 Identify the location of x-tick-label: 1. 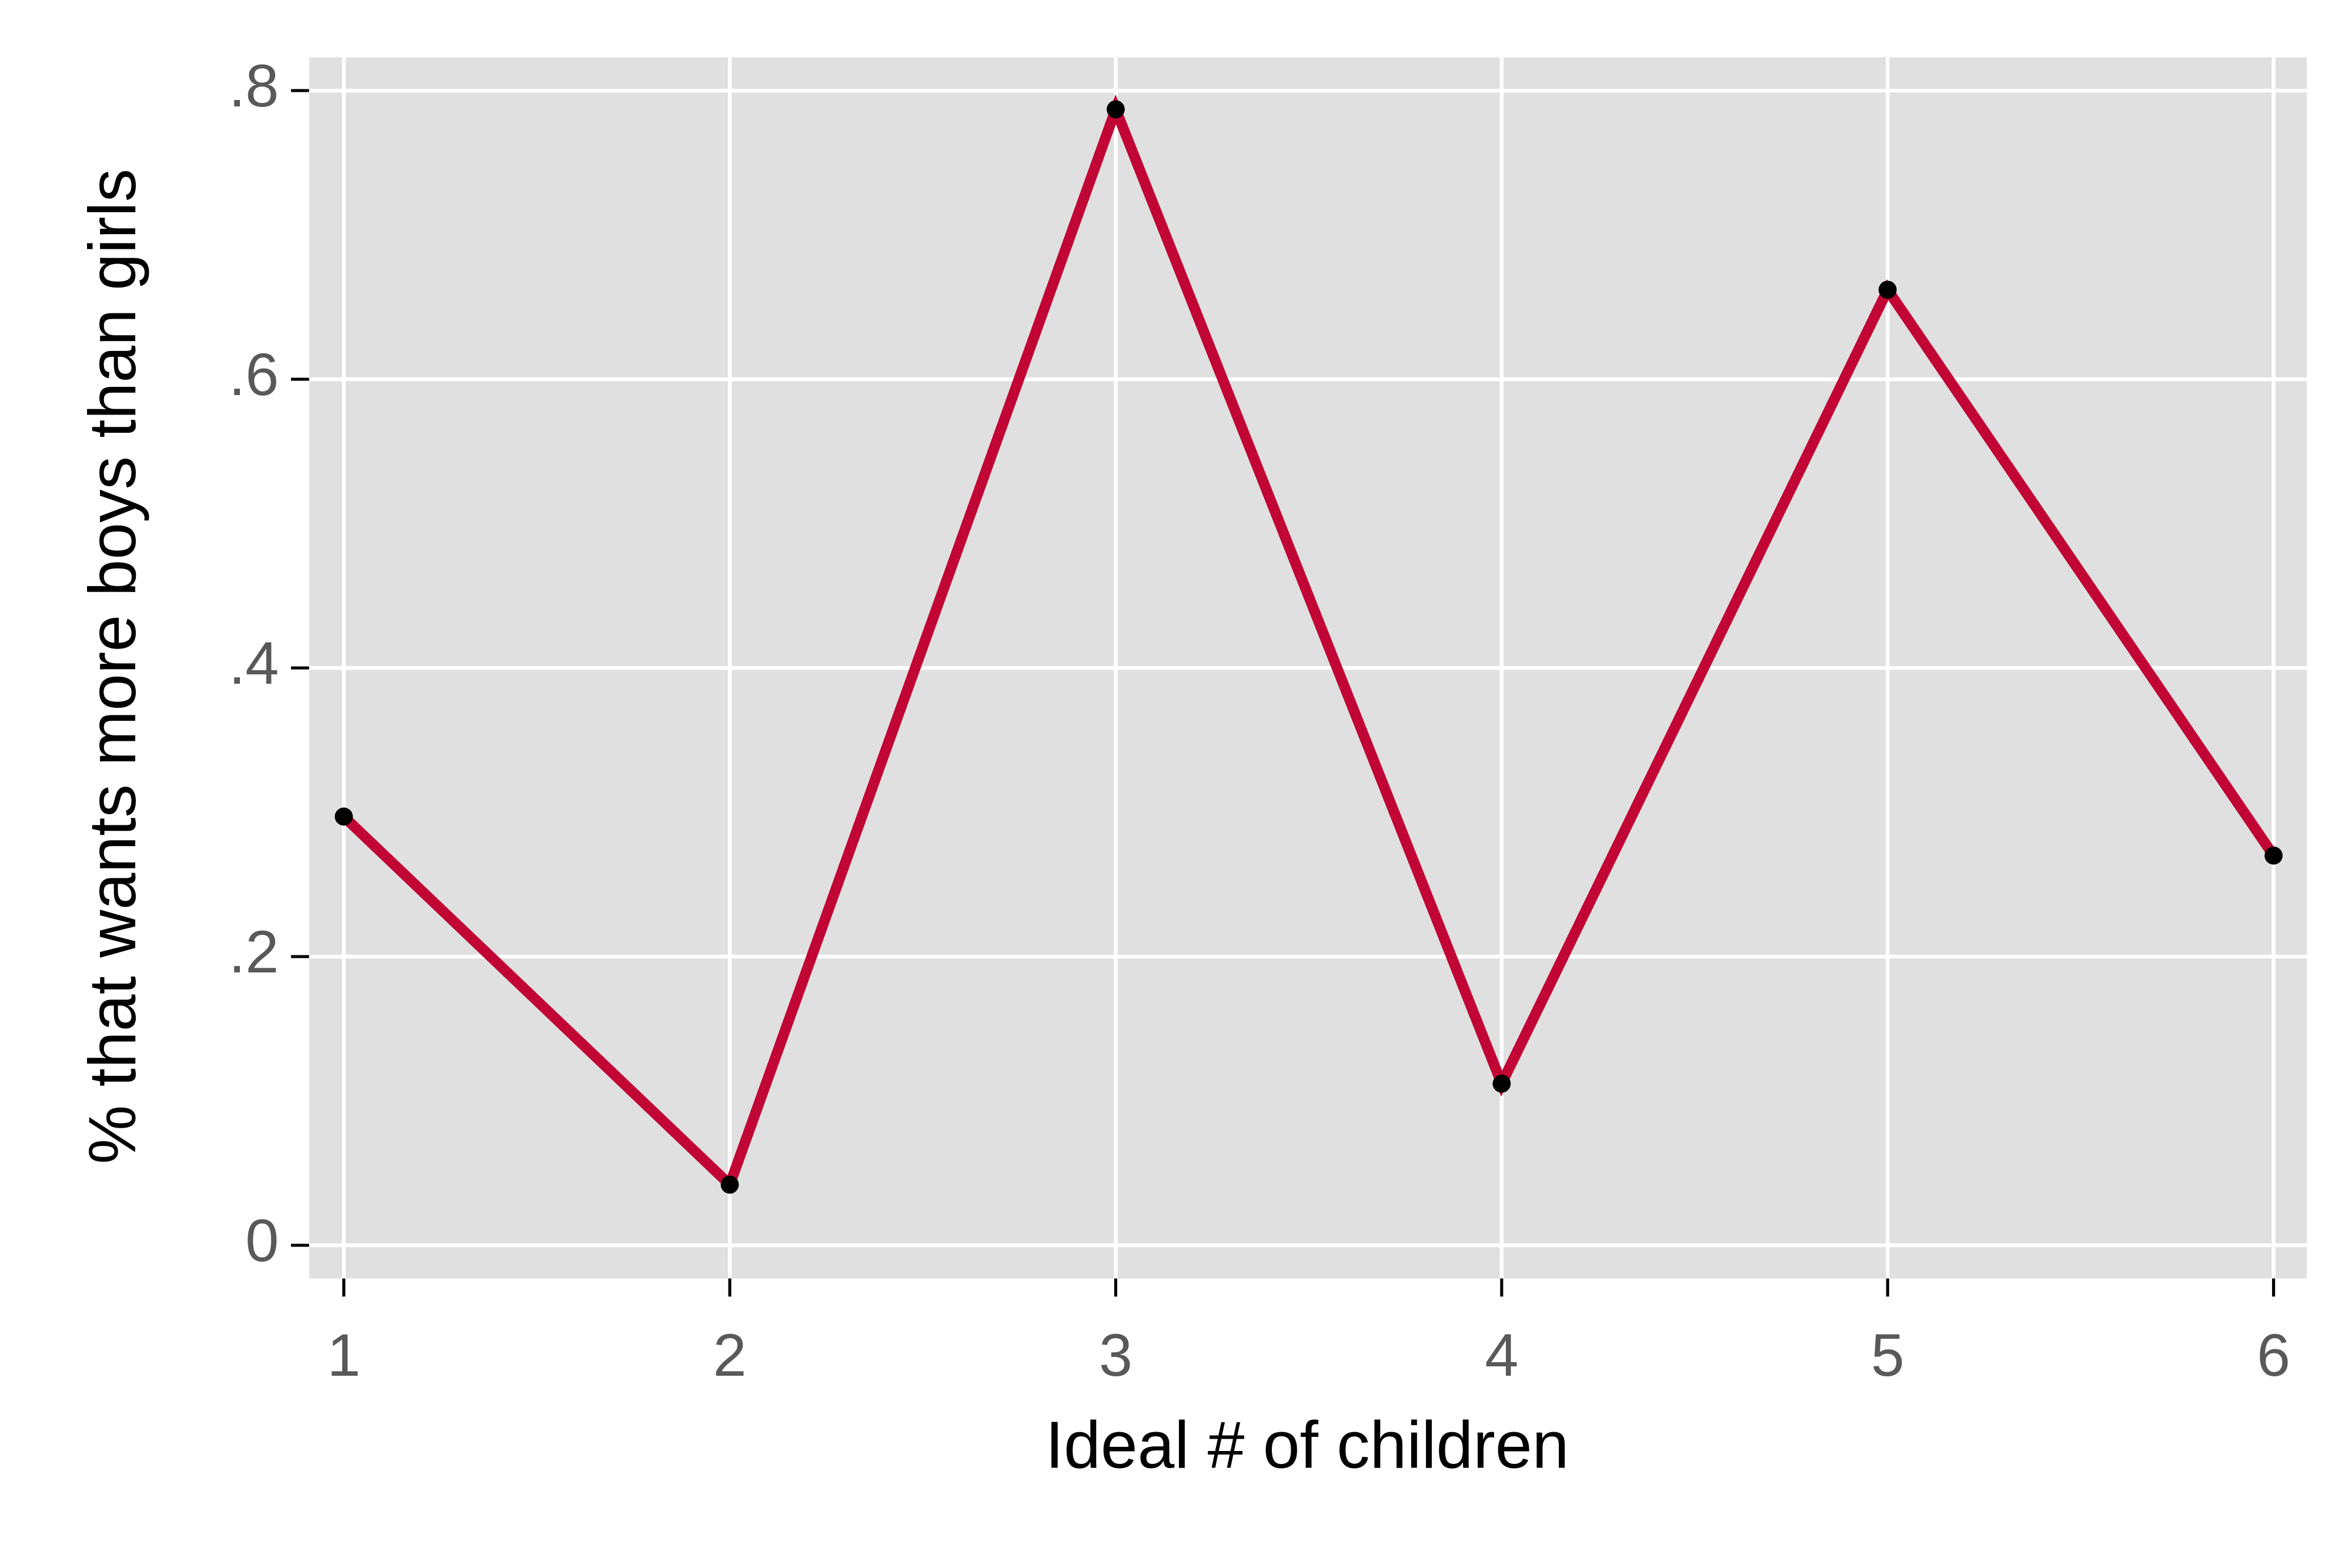
(343, 1355).